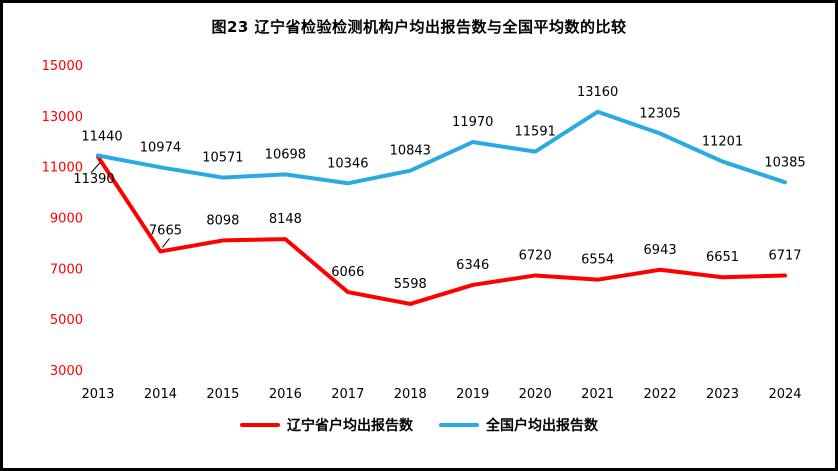 This screenshot has width=838, height=471. I want to click on data-label: 10385, so click(784, 162).